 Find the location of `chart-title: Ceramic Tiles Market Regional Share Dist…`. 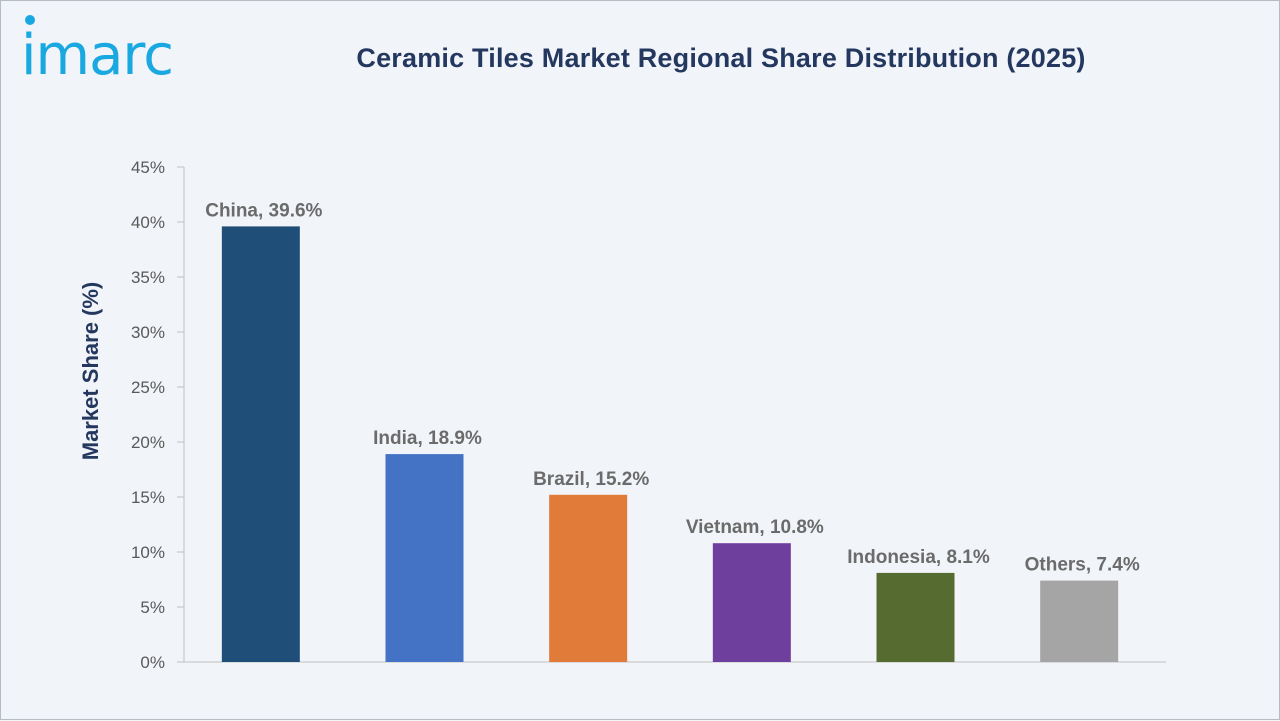

chart-title: Ceramic Tiles Market Regional Share Dist… is located at coordinates (721, 58).